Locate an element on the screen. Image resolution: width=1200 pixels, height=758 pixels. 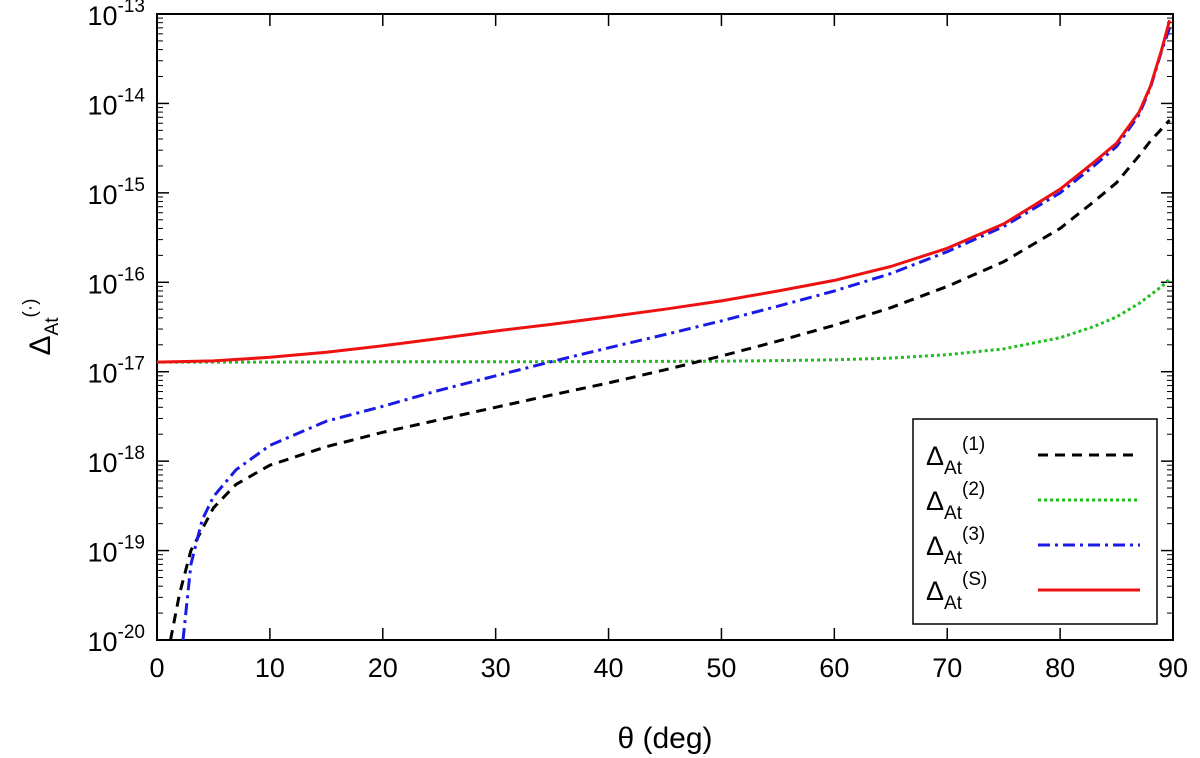
legend-label: ΔAt (1) is located at coordinates (955, 456).